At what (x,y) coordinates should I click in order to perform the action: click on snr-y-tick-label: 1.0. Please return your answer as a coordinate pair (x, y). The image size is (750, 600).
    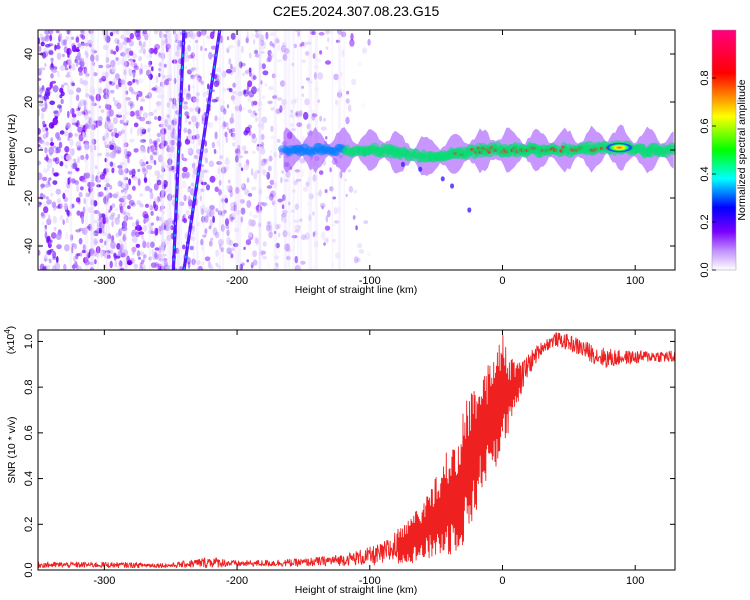
    Looking at the image, I should click on (29, 341).